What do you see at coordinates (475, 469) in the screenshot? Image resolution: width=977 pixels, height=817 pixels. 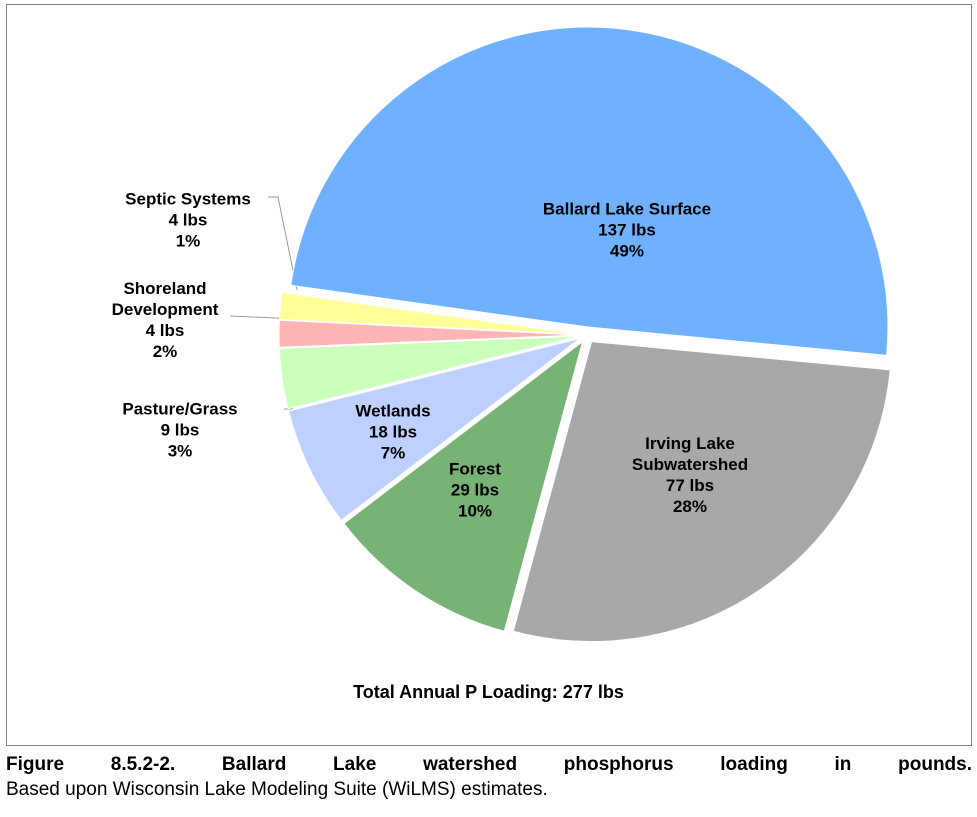 I see `slice-name: Forest` at bounding box center [475, 469].